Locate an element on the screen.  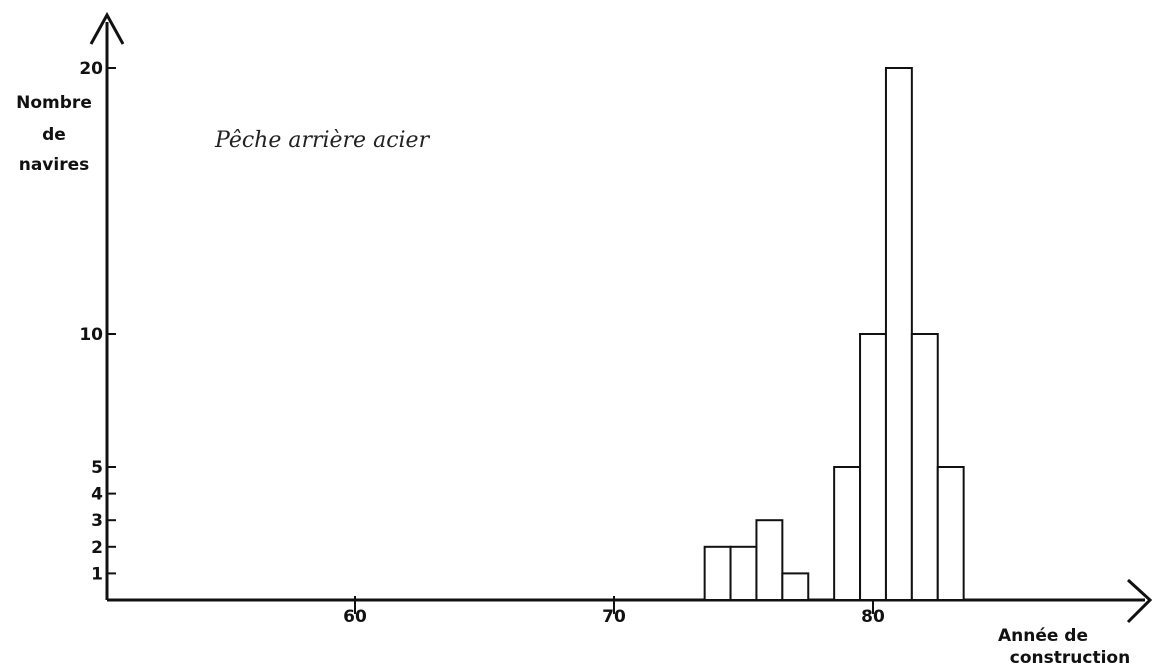
y-axis-label-line-2: de is located at coordinates (54, 135).